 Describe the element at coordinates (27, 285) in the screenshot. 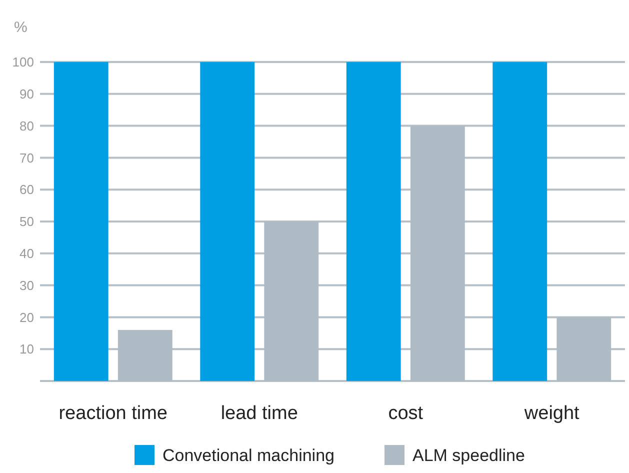

I see `y-tick-label: 30` at that location.